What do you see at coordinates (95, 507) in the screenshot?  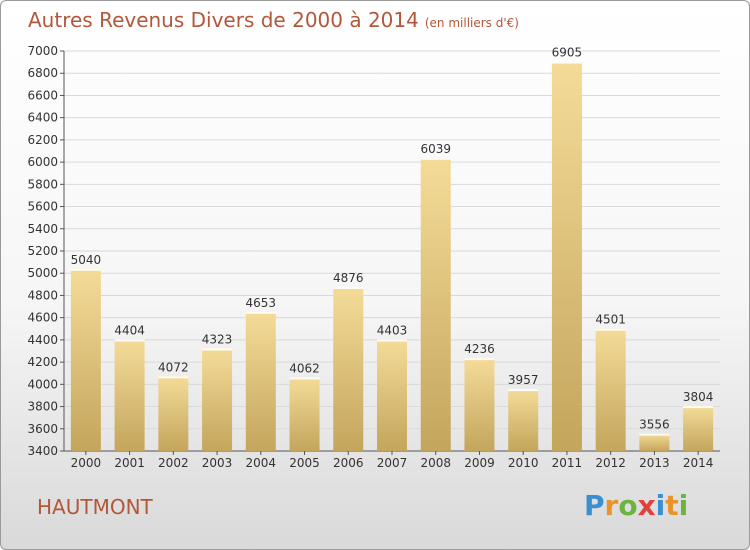 I see `place-name: HAUTMONT` at bounding box center [95, 507].